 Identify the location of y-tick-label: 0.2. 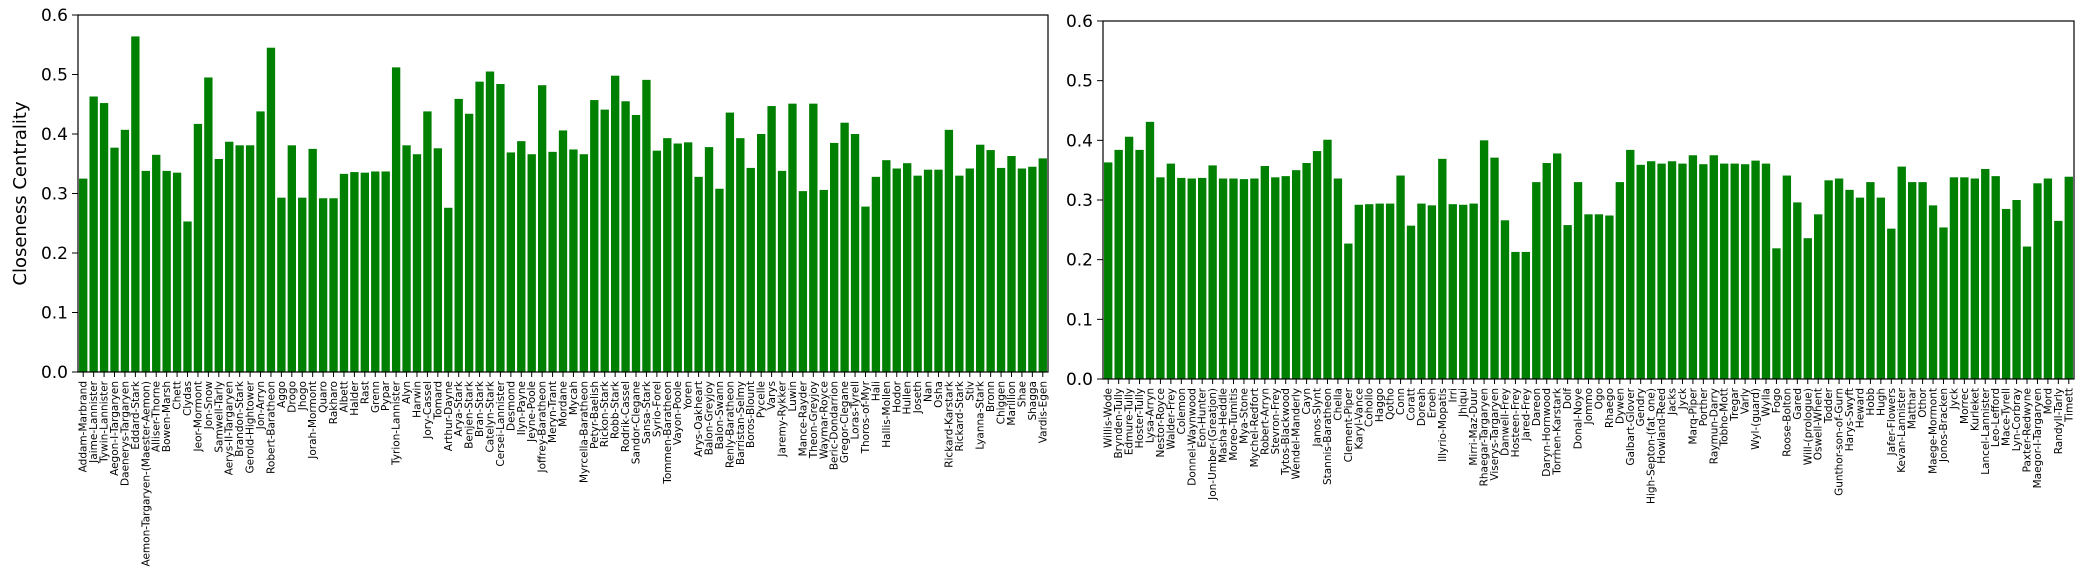
(1079, 261).